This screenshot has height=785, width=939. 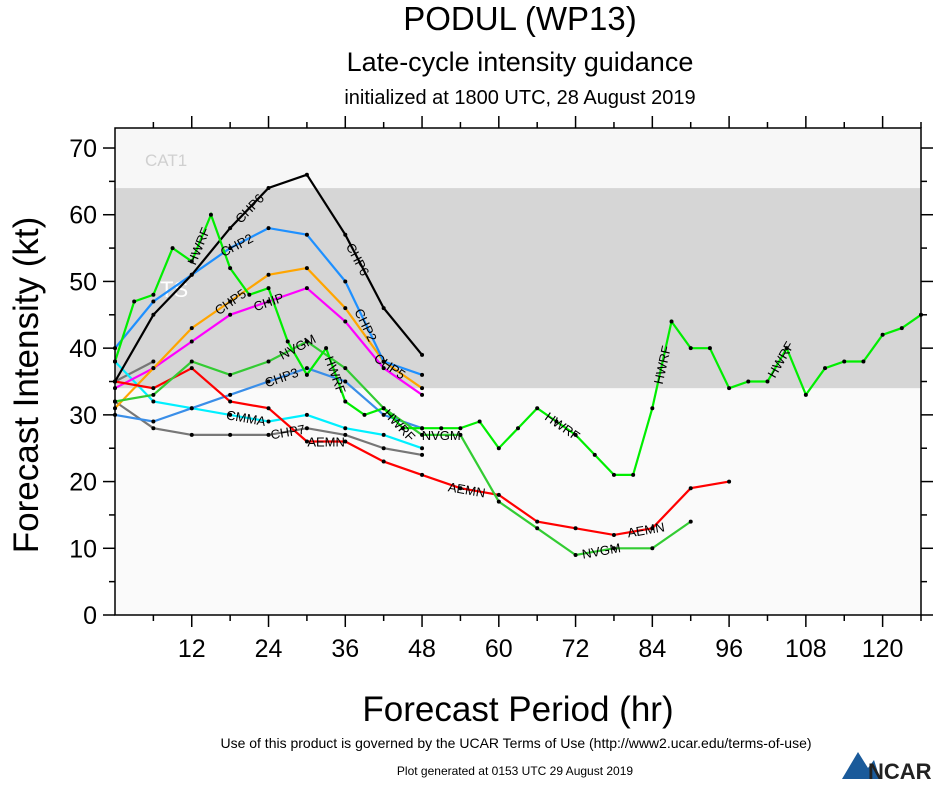 I want to click on x-tick-label: 60, so click(x=499, y=649).